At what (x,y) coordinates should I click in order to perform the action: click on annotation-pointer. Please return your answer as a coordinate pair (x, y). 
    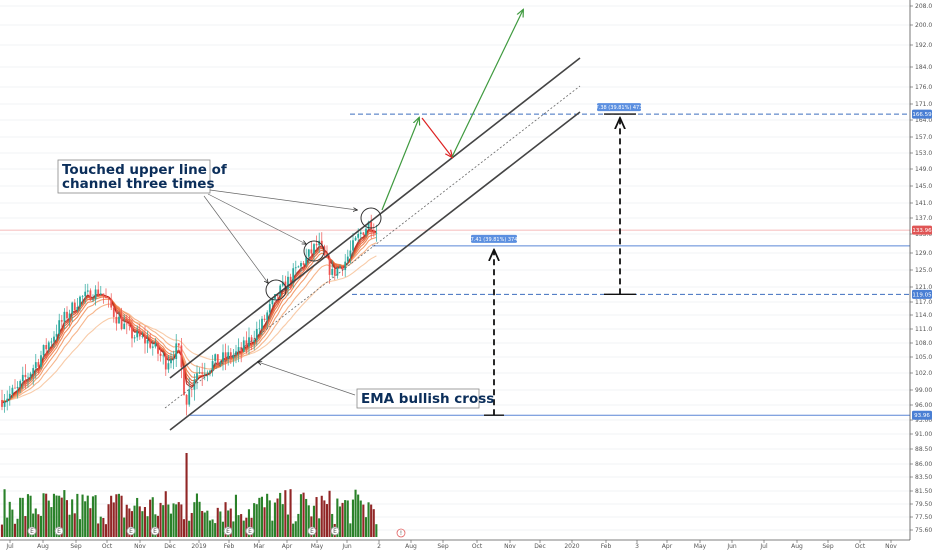
    Looking at the image, I should click on (307, 379).